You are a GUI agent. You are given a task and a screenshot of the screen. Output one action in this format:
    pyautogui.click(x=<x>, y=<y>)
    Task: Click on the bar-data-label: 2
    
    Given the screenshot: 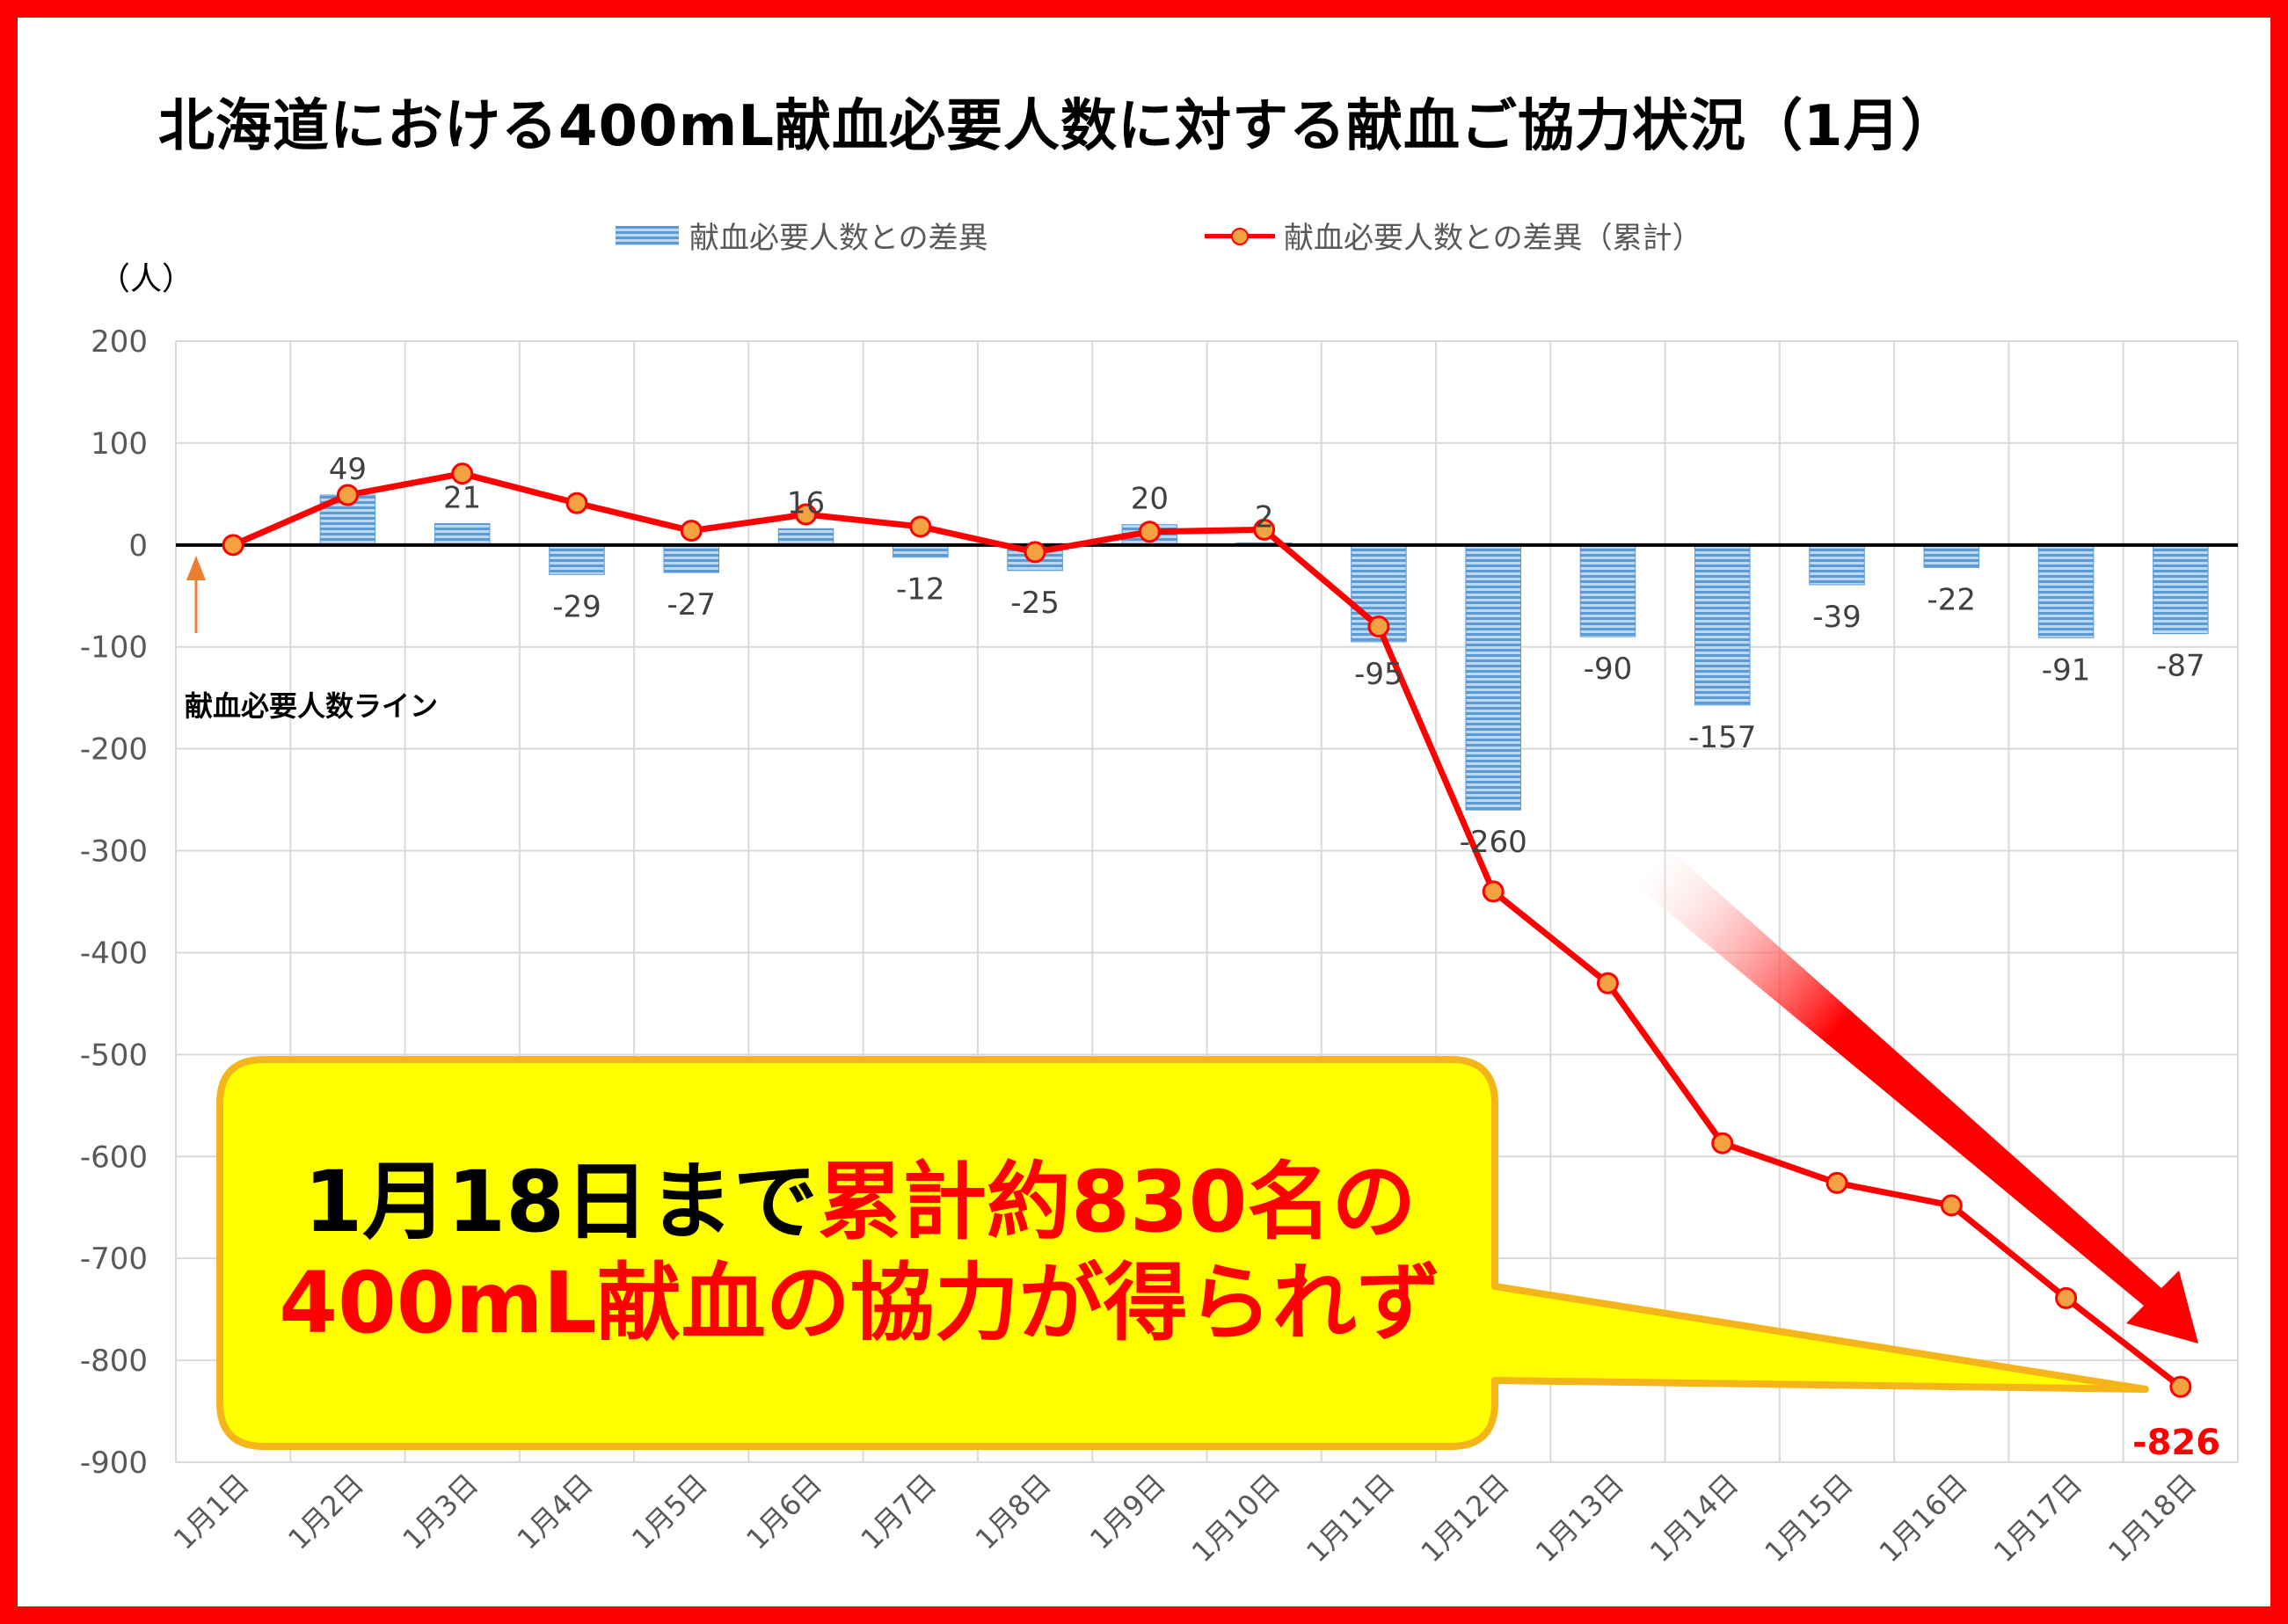 What is the action you would take?
    pyautogui.click(x=1264, y=517)
    